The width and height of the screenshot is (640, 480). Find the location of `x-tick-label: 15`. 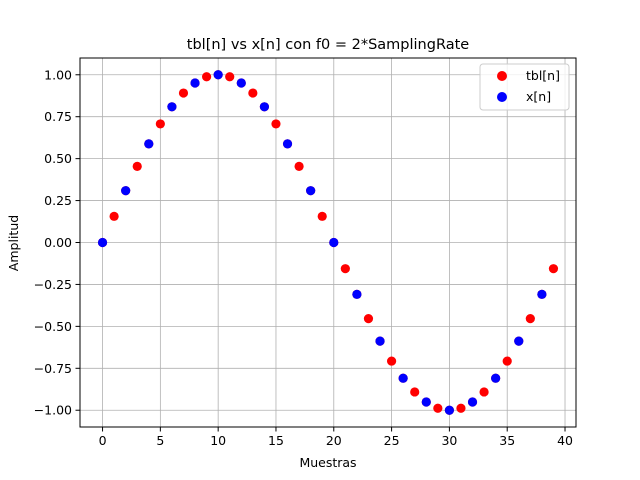

x-tick-label: 15 is located at coordinates (276, 440).